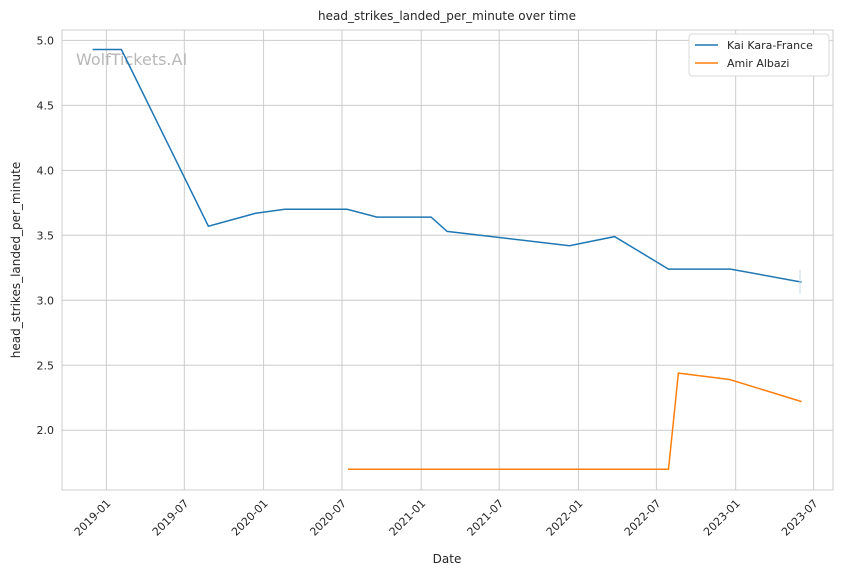  What do you see at coordinates (46, 300) in the screenshot?
I see `y-tick-label: 3.0` at bounding box center [46, 300].